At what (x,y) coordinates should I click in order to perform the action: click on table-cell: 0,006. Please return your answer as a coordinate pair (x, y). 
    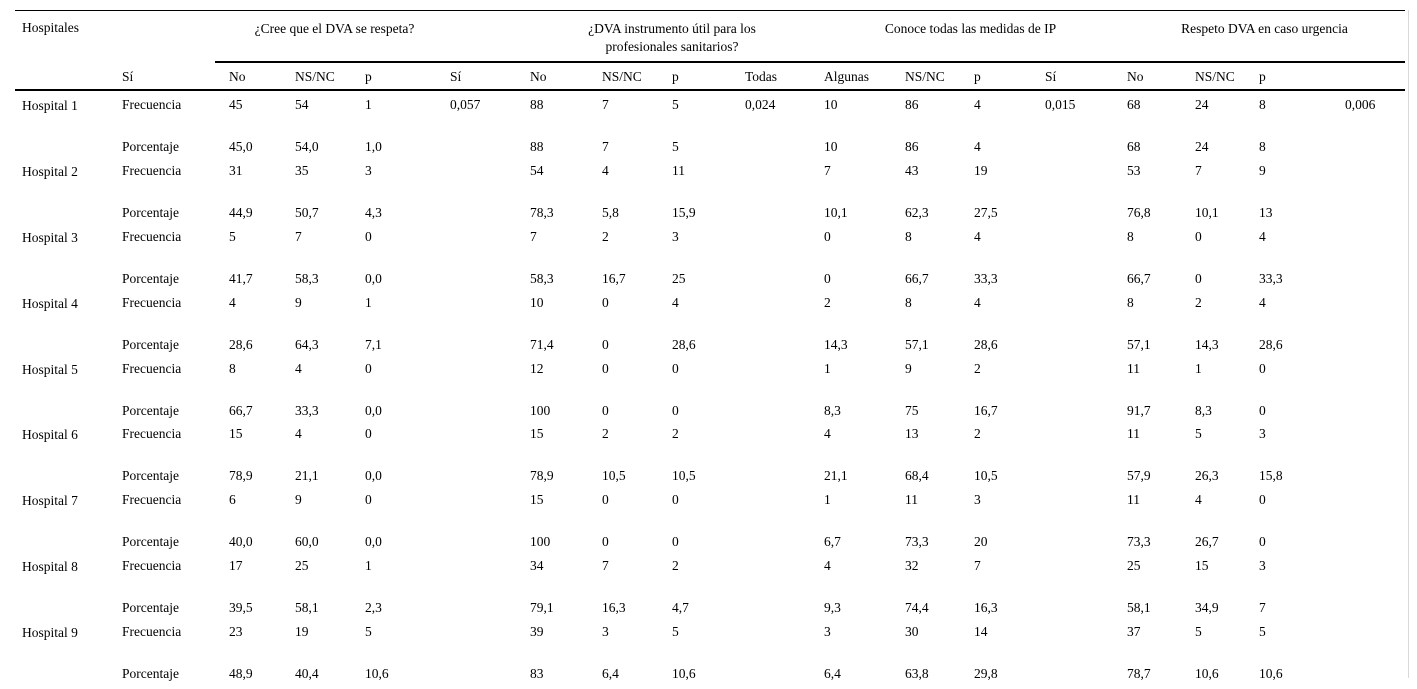
    Looking at the image, I should click on (1360, 104).